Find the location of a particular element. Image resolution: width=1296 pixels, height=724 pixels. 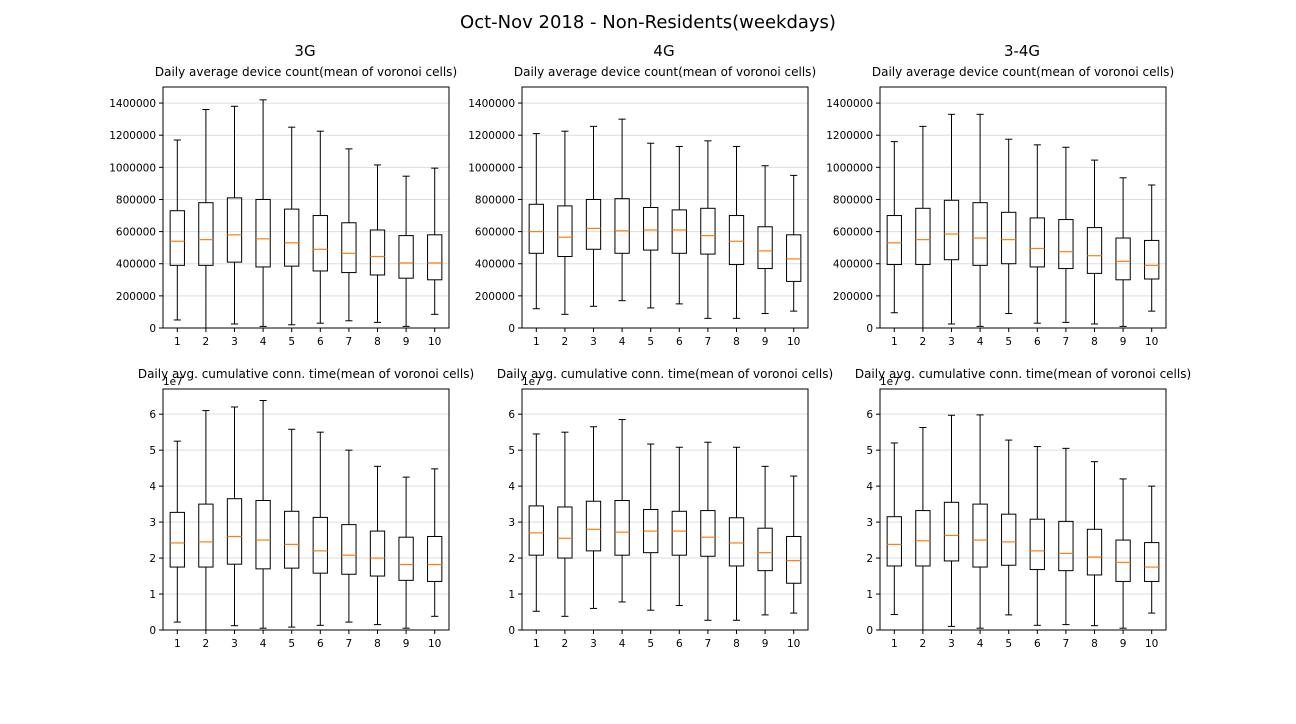

x-tick-label: 2 is located at coordinates (923, 342).